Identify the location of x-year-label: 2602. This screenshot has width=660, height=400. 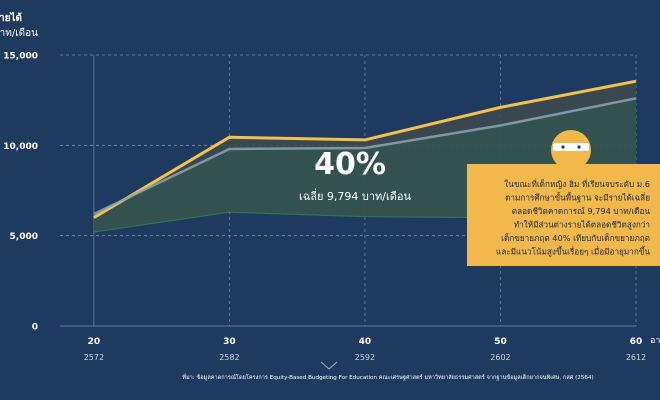
(500, 357).